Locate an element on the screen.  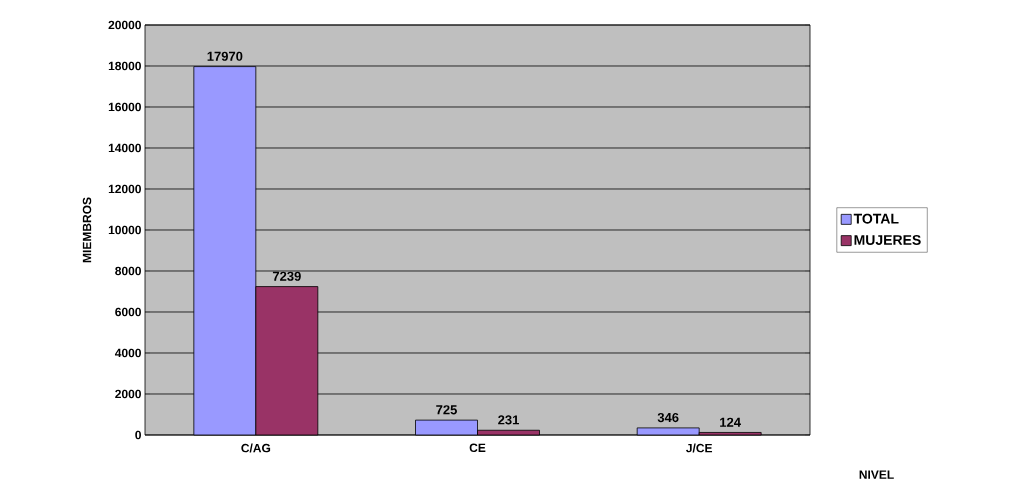
y-tick-label: 16000 is located at coordinates (124, 107).